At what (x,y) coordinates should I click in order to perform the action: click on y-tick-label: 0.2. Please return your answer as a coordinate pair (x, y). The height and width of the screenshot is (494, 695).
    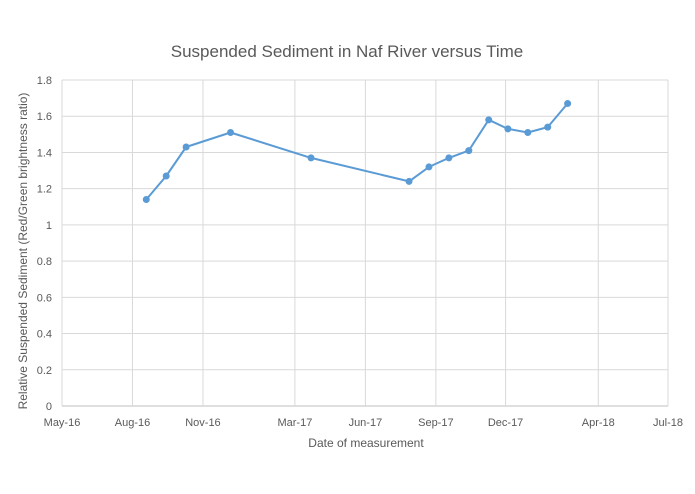
    Looking at the image, I should click on (44, 371).